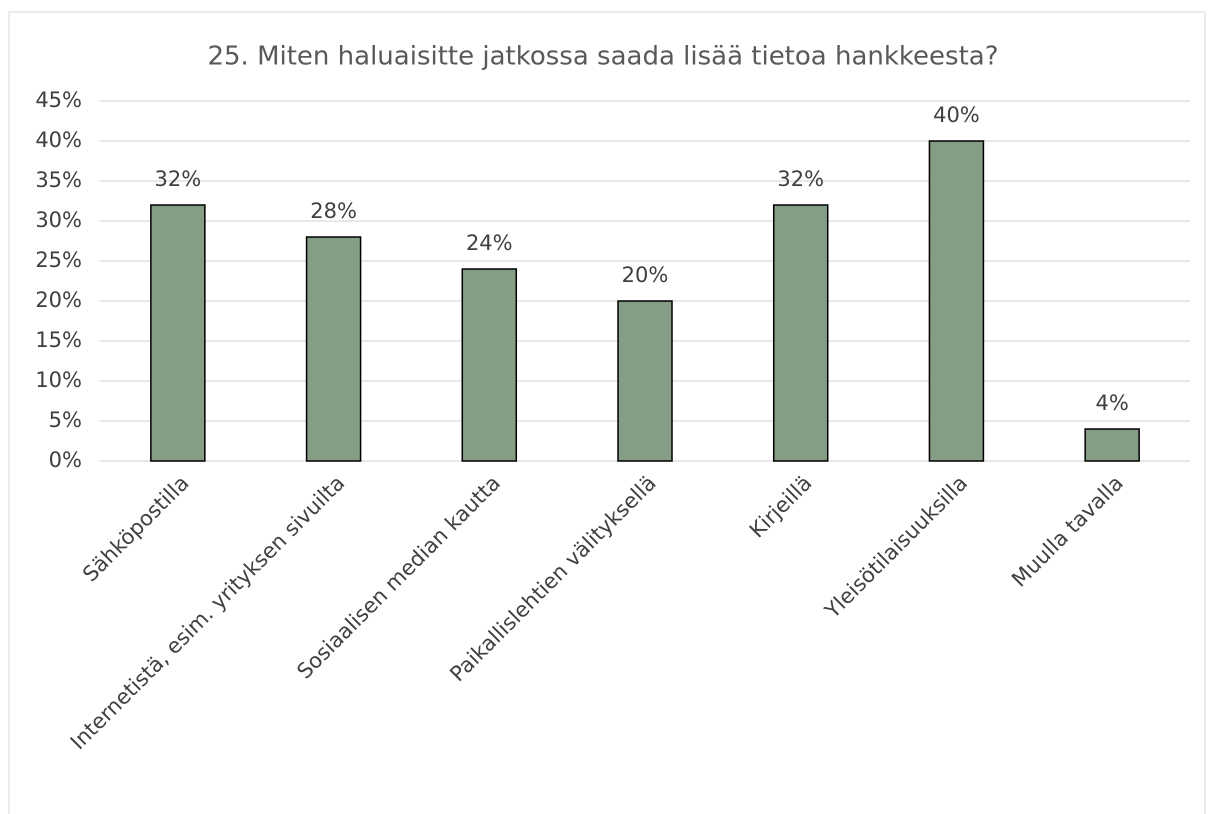 Image resolution: width=1208 pixels, height=814 pixels. I want to click on x-tick-label: Yleisötilaisuuksilla, so click(896, 547).